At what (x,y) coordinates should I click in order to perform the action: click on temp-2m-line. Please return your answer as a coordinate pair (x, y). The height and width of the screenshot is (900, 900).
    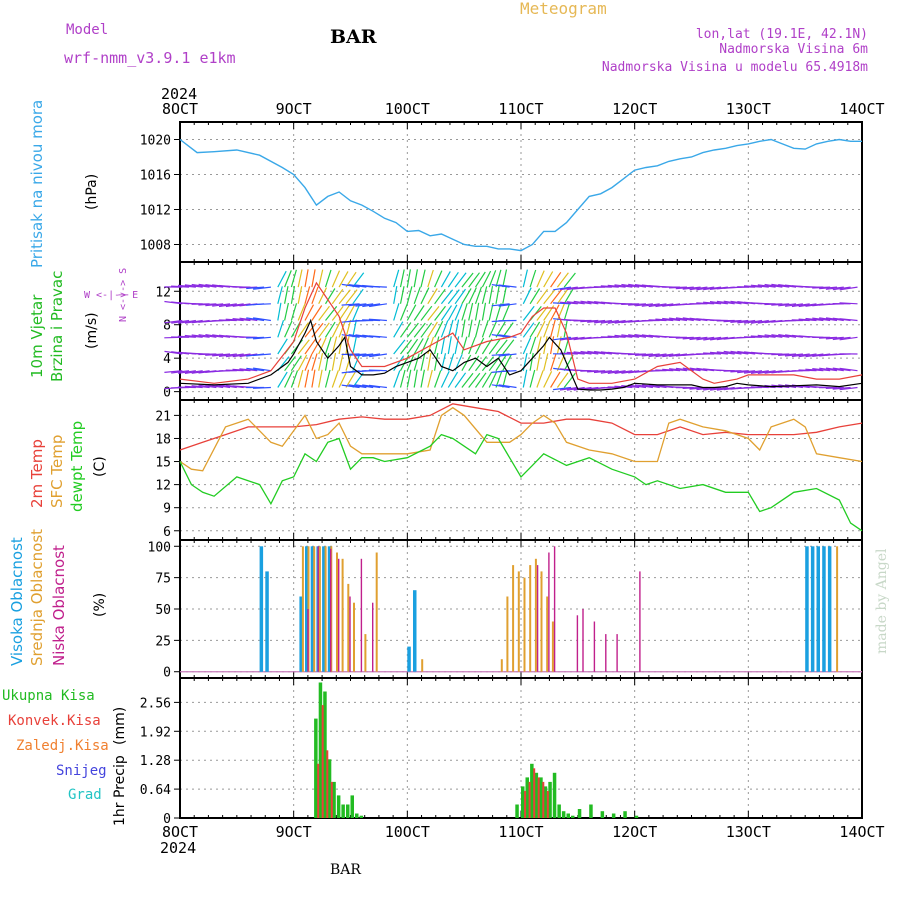
    Looking at the image, I should click on (521, 427).